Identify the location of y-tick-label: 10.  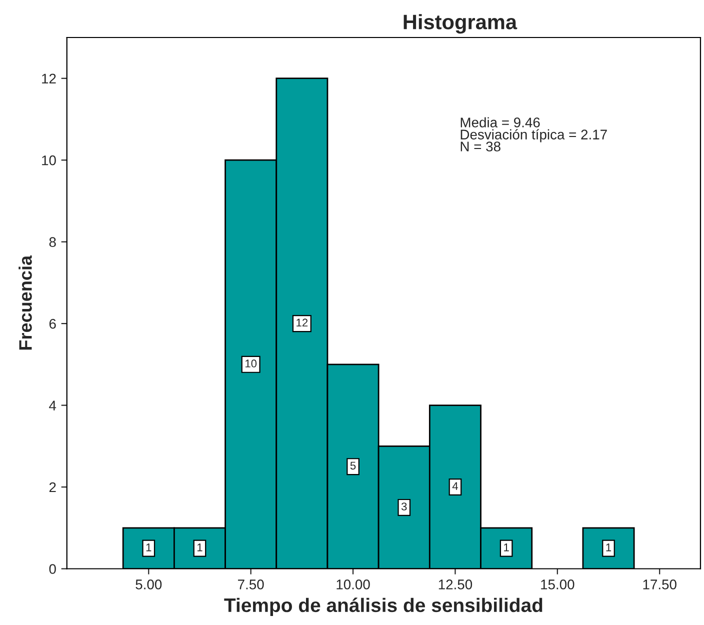
(49, 160).